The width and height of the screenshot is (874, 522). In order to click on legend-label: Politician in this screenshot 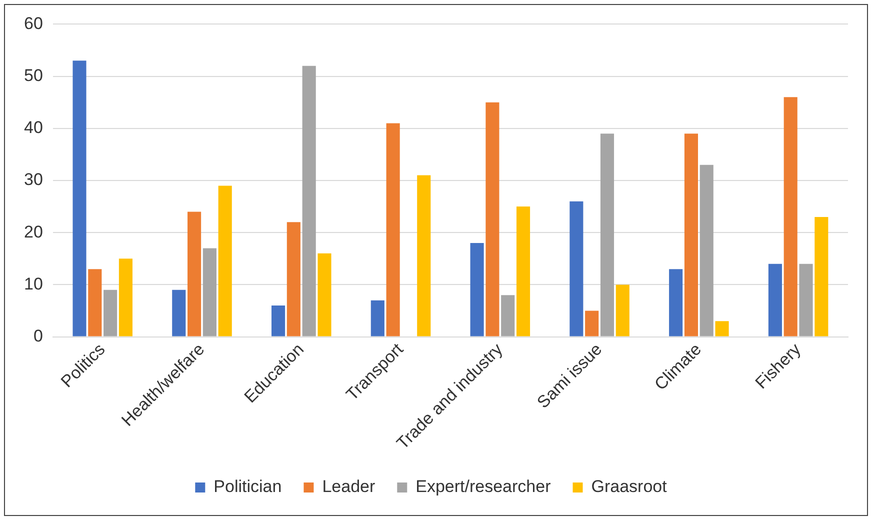, I will do `click(248, 486)`.